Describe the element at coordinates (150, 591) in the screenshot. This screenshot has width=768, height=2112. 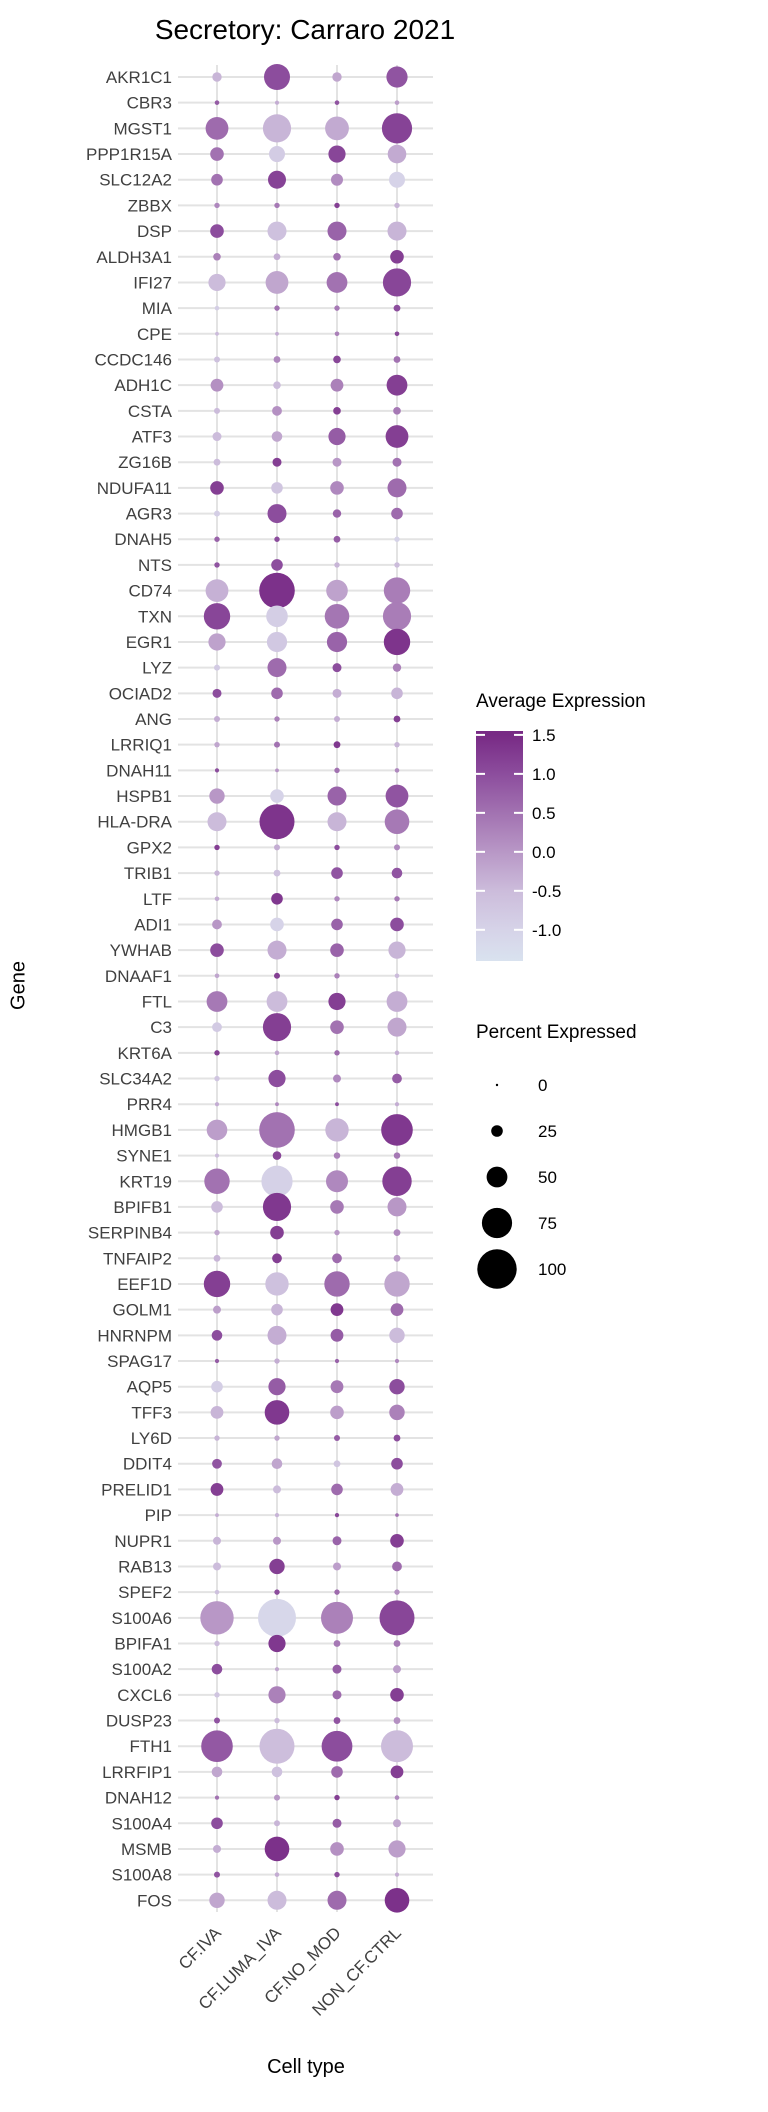
I see `gene-label: CD74` at that location.